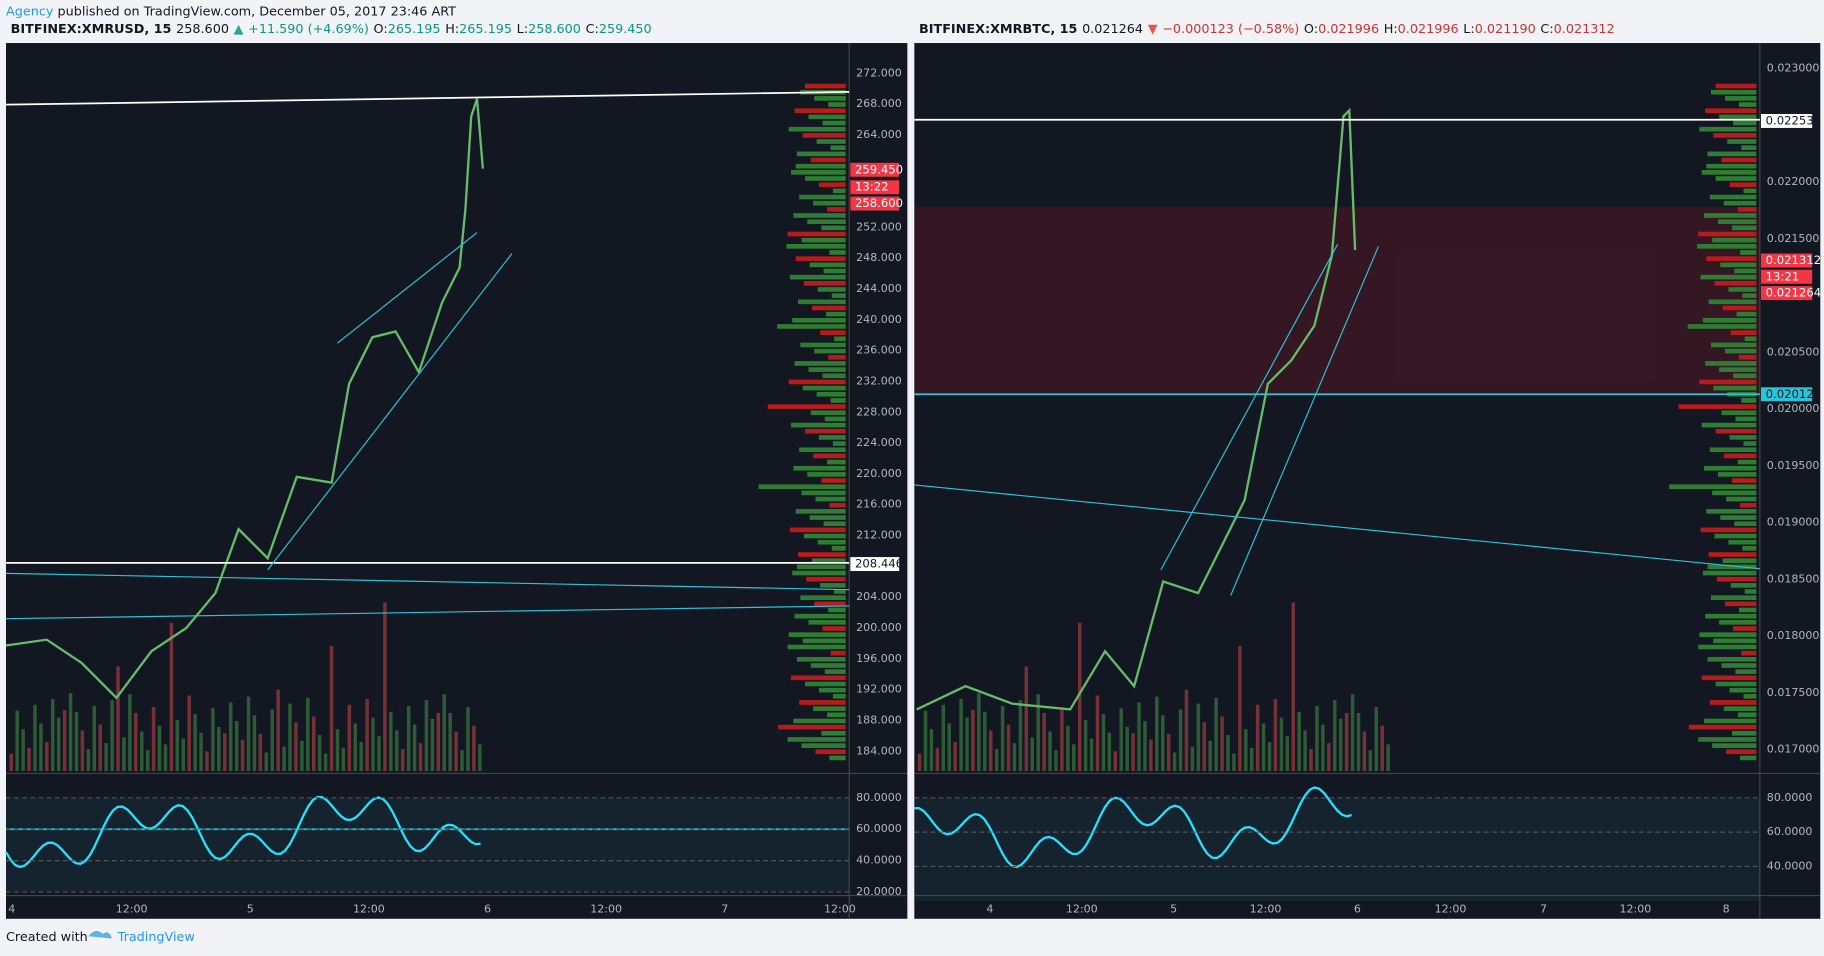 This screenshot has width=1824, height=956. What do you see at coordinates (879, 719) in the screenshot?
I see `price-tick: 188.000` at bounding box center [879, 719].